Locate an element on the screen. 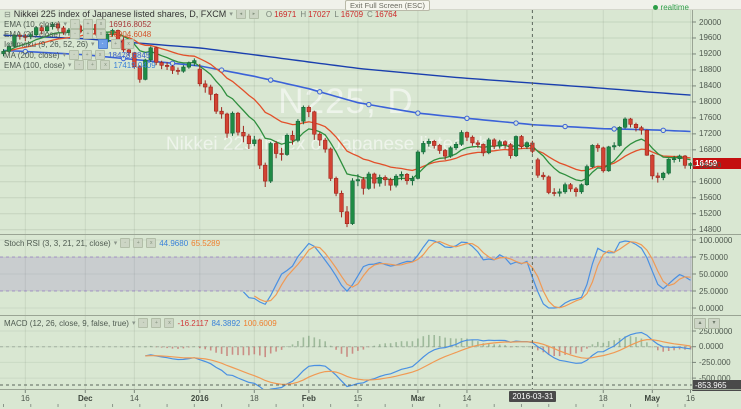 Image resolution: width=741 pixels, height=409 pixels. exit-fullscreen-tooltip: Exit Full Screen (ESC) is located at coordinates (388, 5).